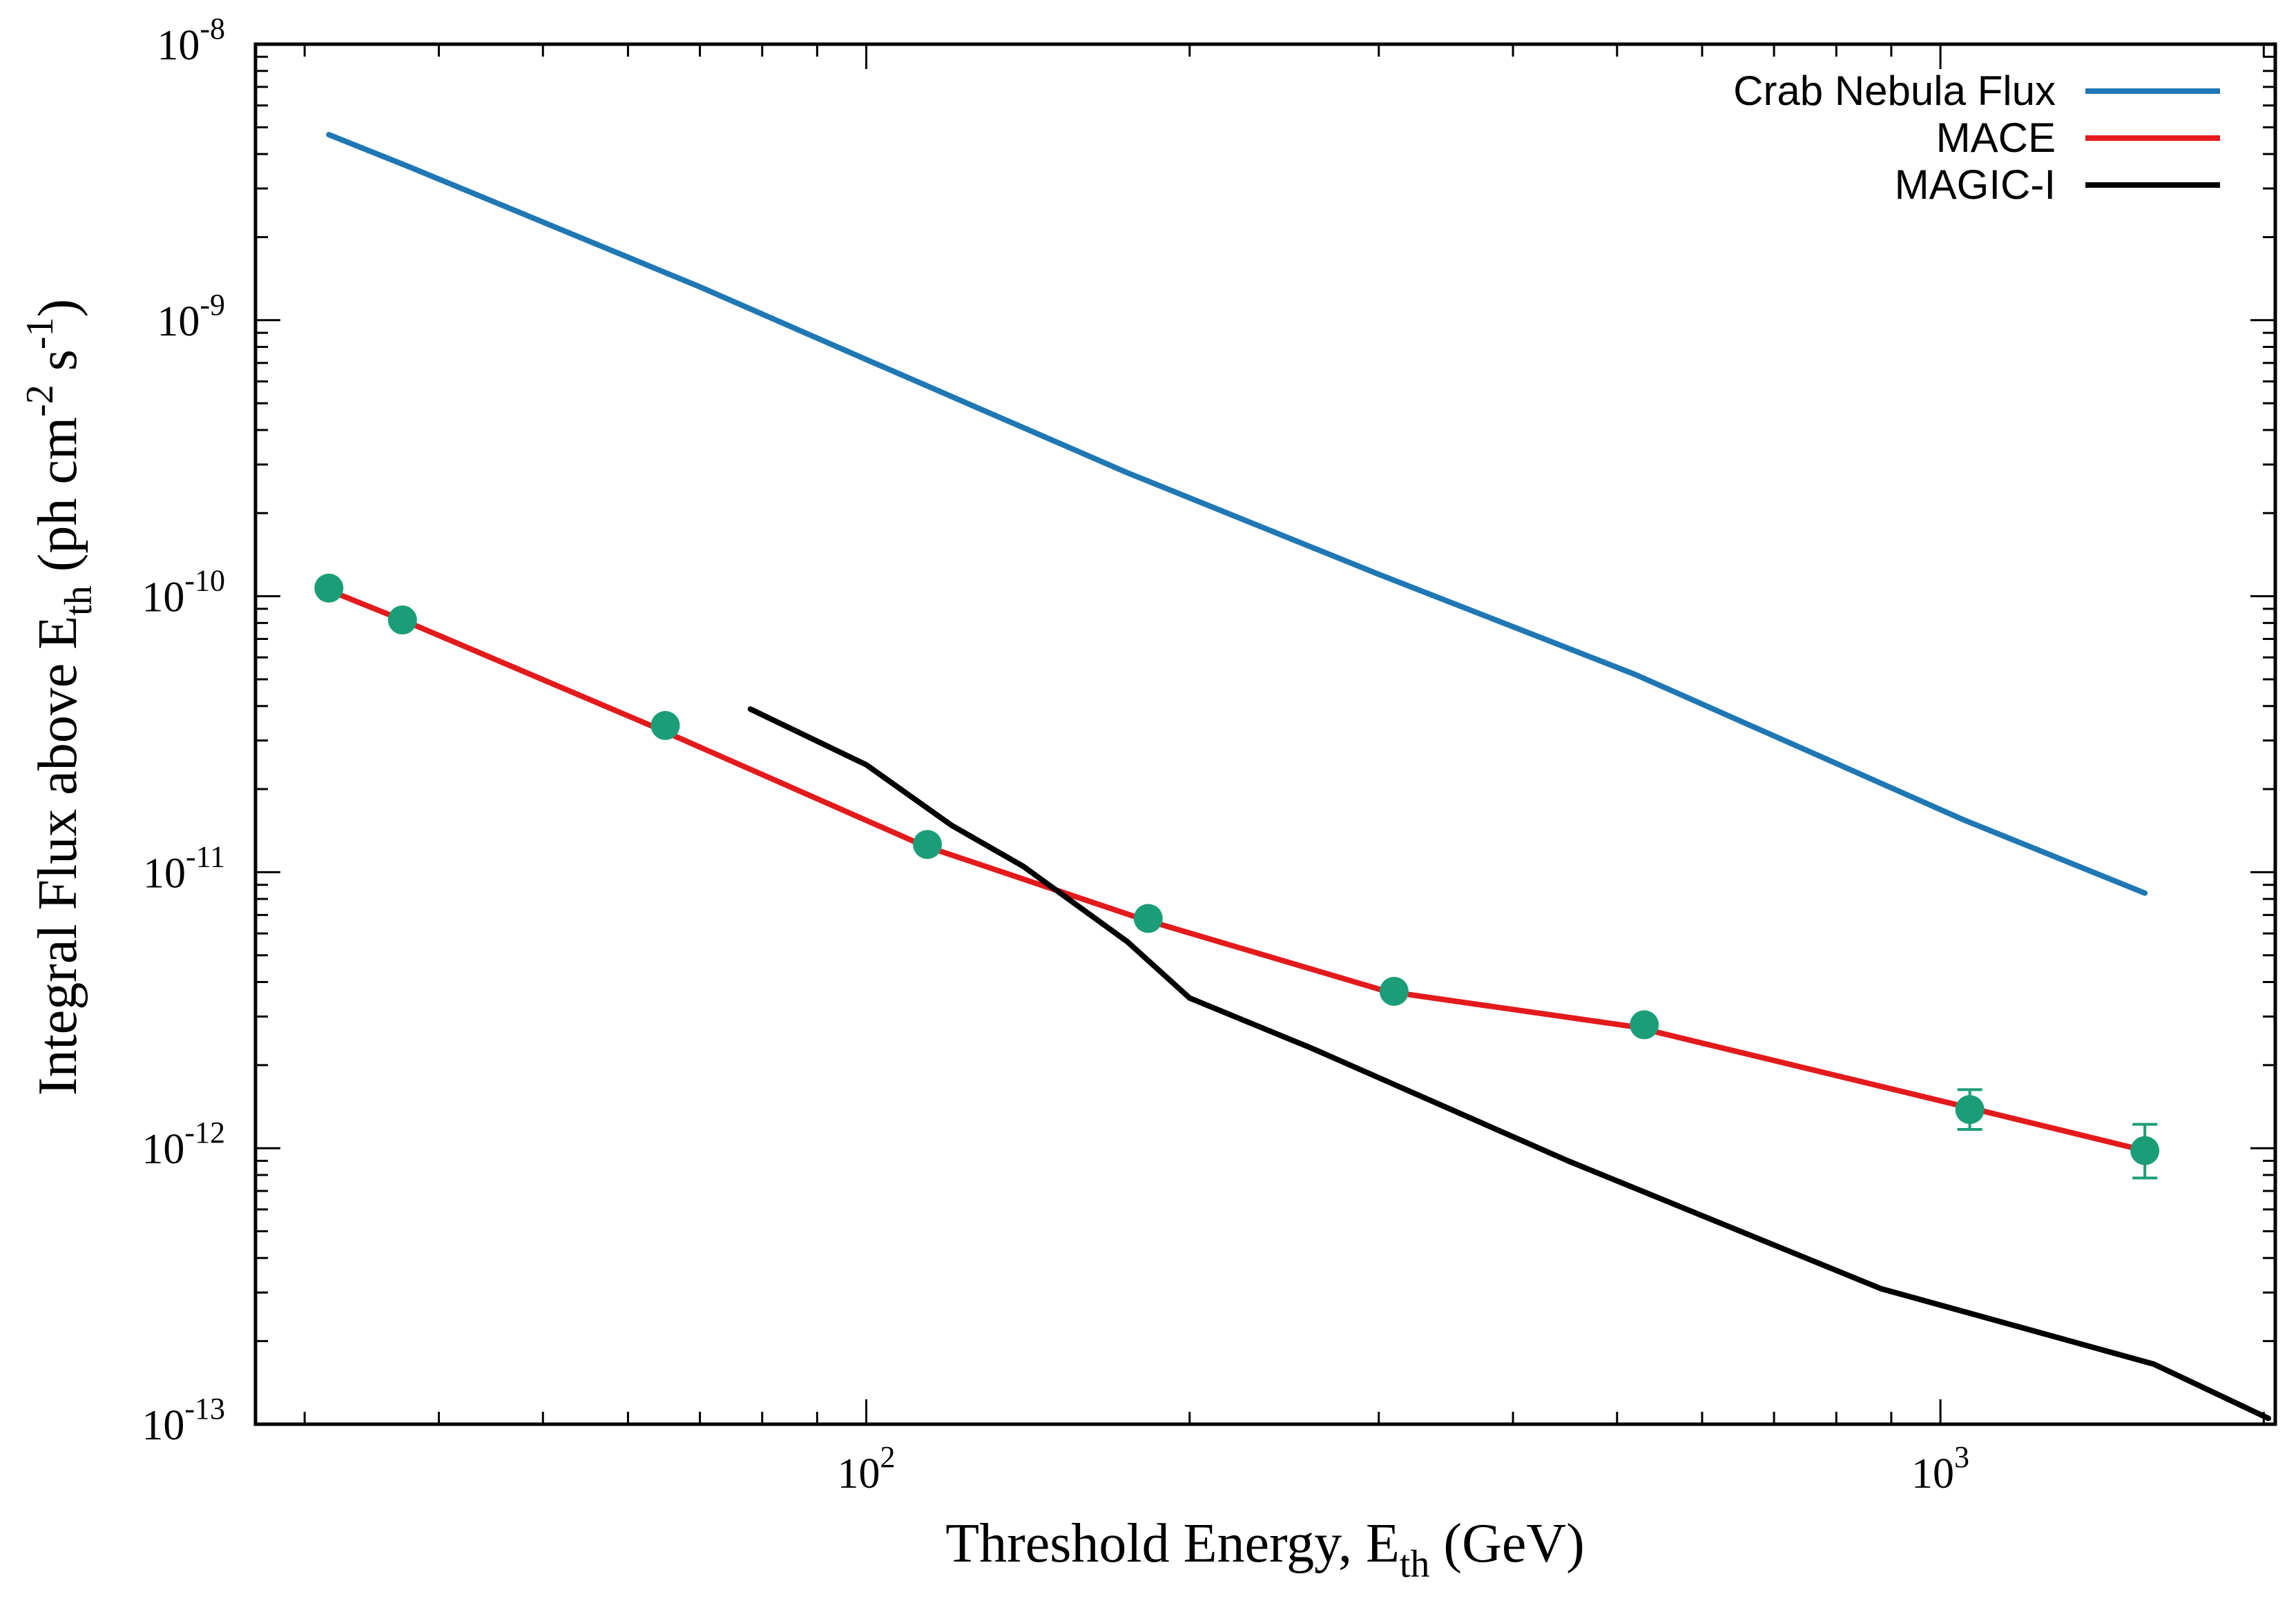 The height and width of the screenshot is (1603, 2296). Describe the element at coordinates (1996, 138) in the screenshot. I see `legend-label: MACE` at that location.